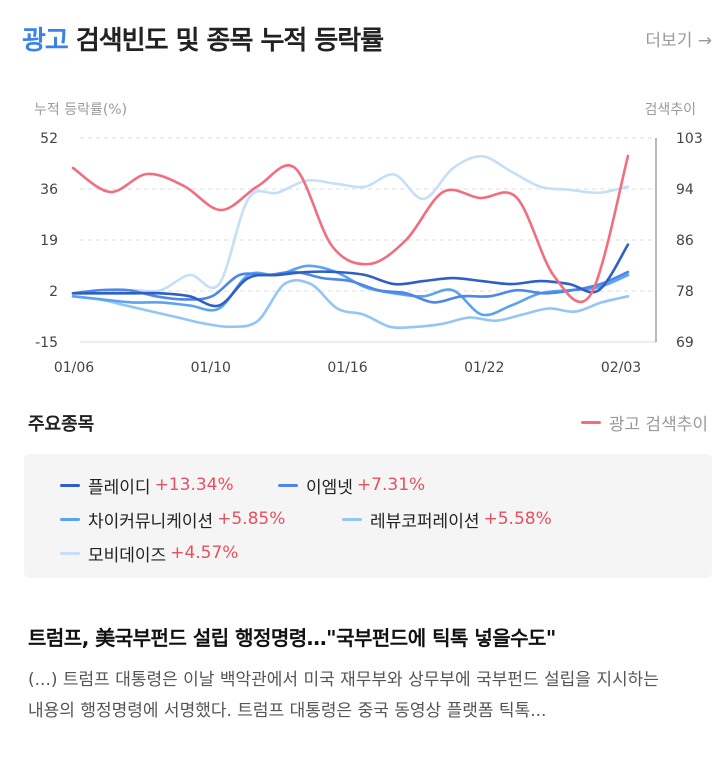 The width and height of the screenshot is (728, 771). Describe the element at coordinates (678, 41) in the screenshot. I see `more-link: 더보기 →` at that location.